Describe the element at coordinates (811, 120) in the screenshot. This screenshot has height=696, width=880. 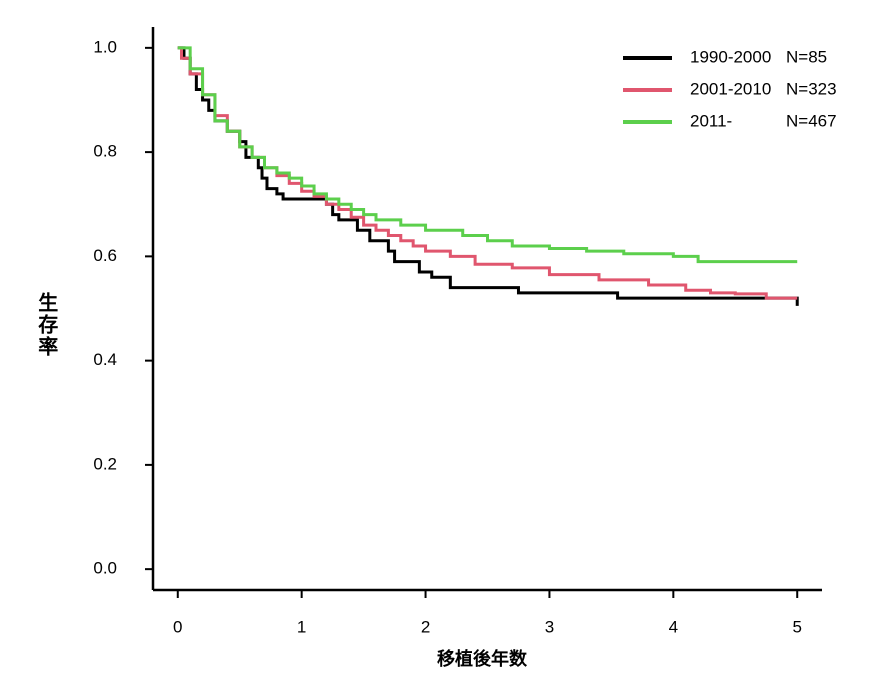
I see `legend-n: N=467` at that location.